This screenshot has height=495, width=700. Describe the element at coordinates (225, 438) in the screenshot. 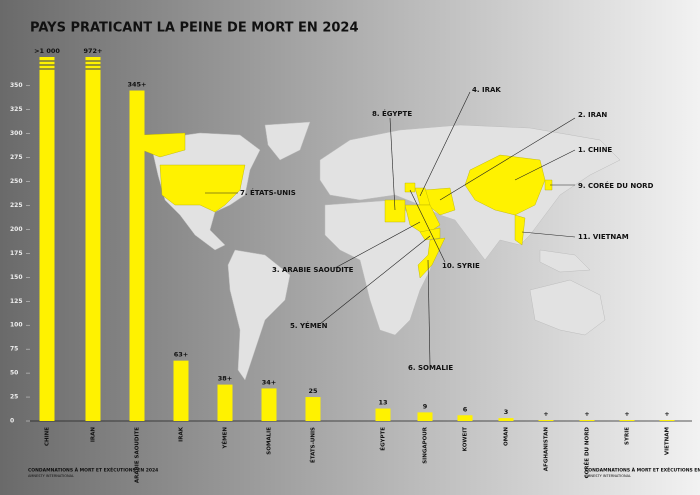

I see `x-tick-label: YÉMEN` at that location.